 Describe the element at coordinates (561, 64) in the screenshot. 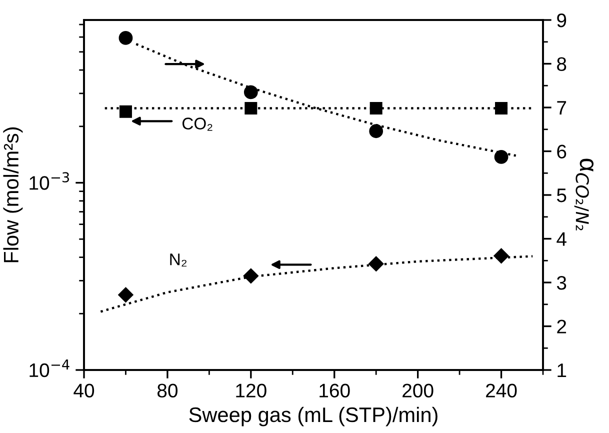

I see `y2-tick-label: 8` at that location.